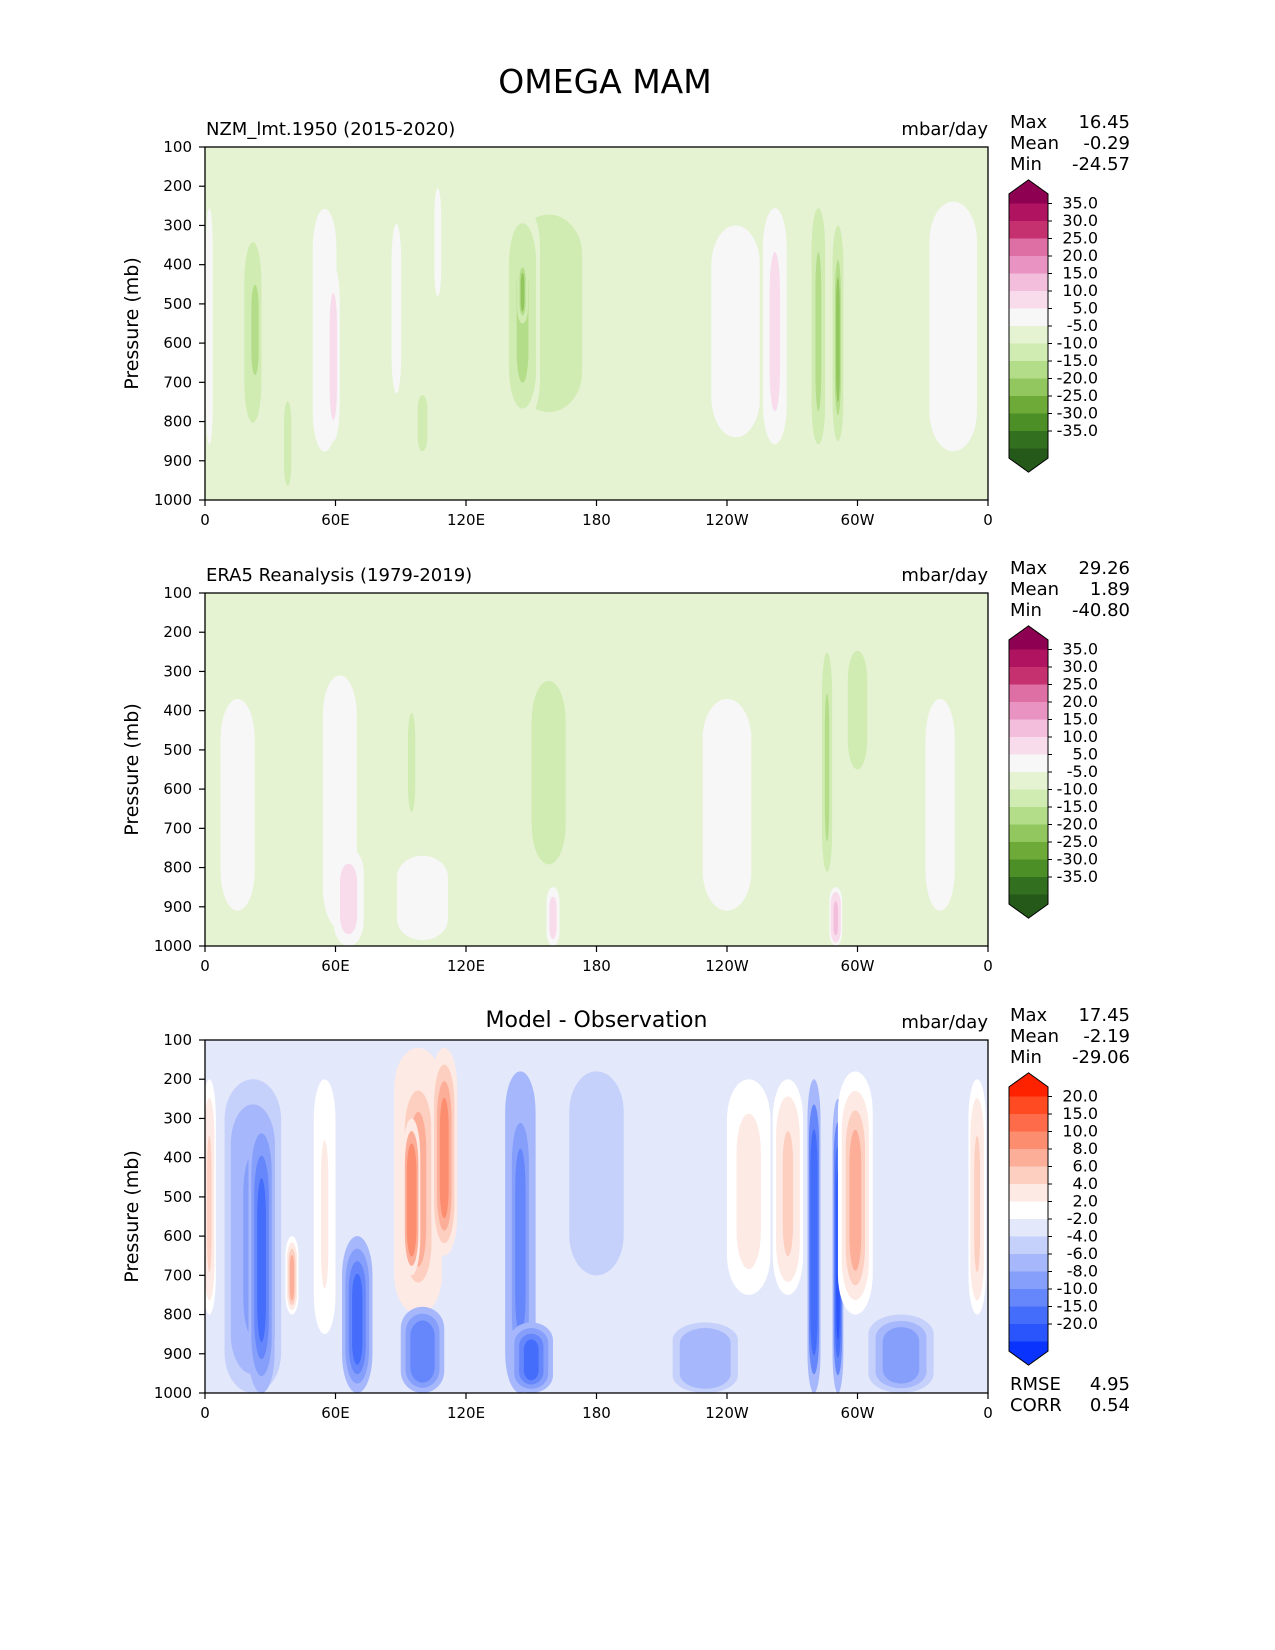 Image resolution: width=1275 pixels, height=1650 pixels. What do you see at coordinates (1080, 666) in the screenshot?
I see `colorbar-label-2: 30.0` at bounding box center [1080, 666].